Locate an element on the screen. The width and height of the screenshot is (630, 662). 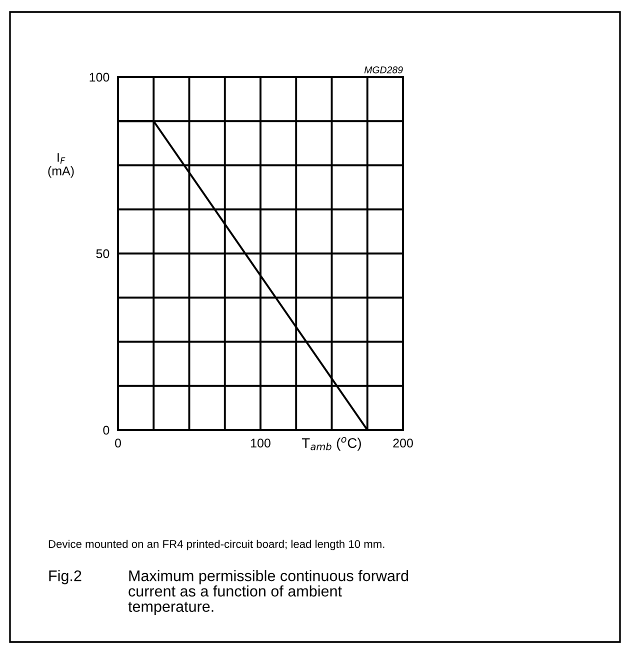
text: MGD289 is located at coordinates (383, 70).